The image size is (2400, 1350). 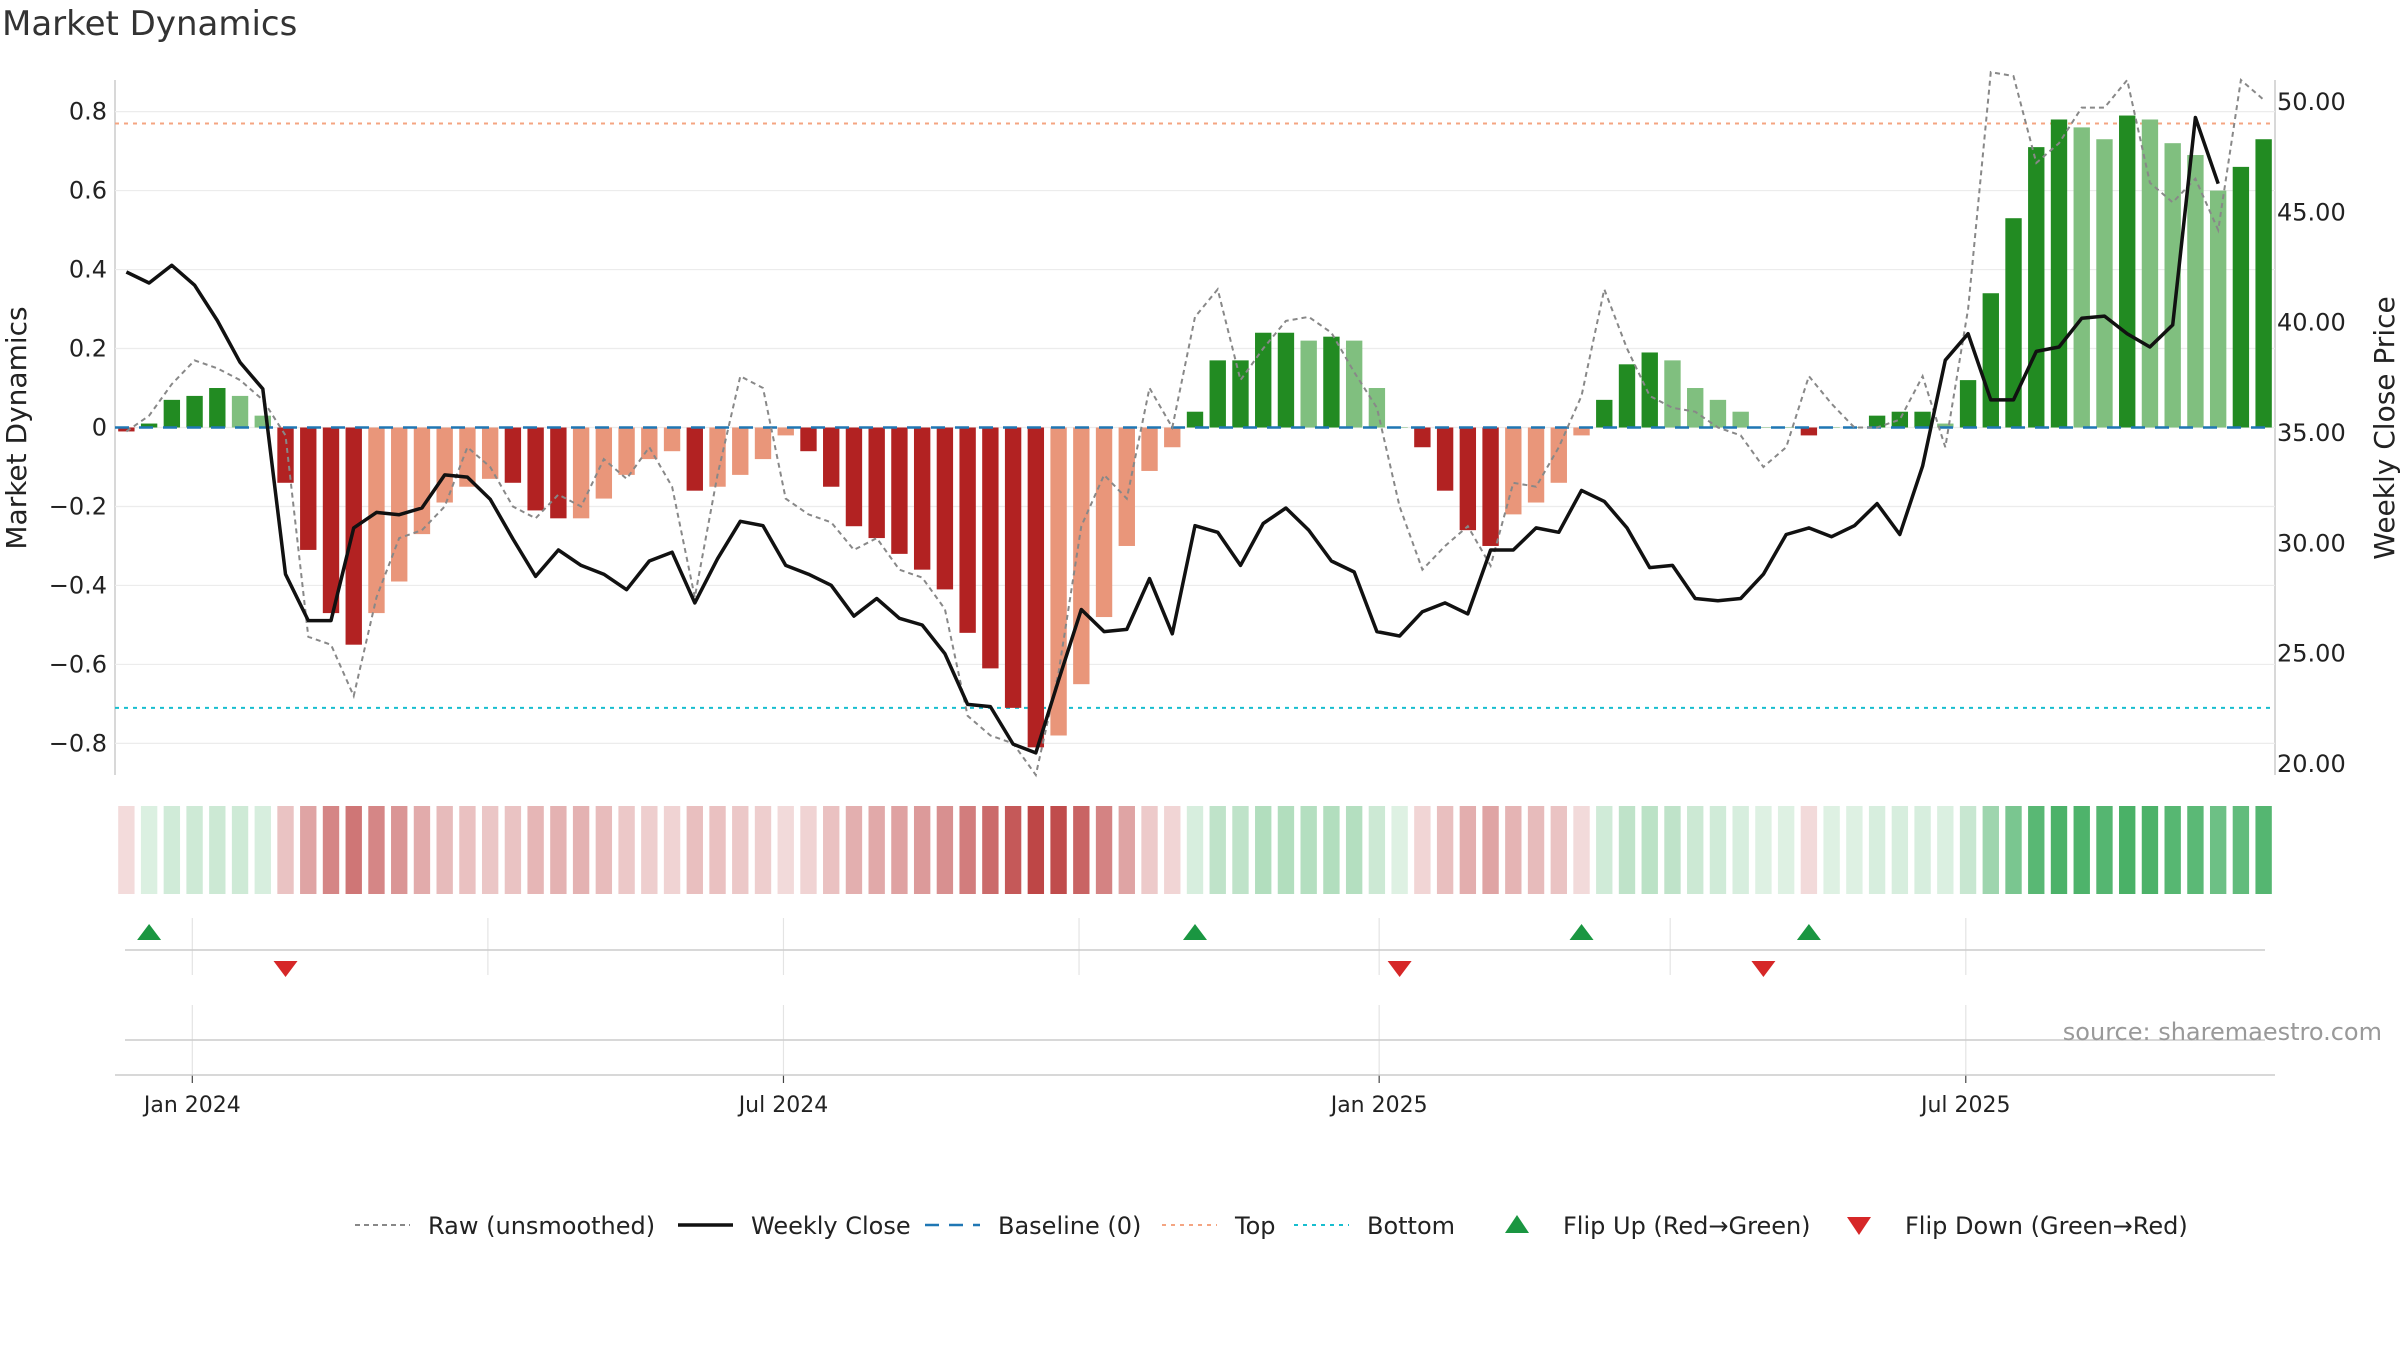 What do you see at coordinates (1378, 1105) in the screenshot?
I see `x-tick-label: Jan 2025` at bounding box center [1378, 1105].